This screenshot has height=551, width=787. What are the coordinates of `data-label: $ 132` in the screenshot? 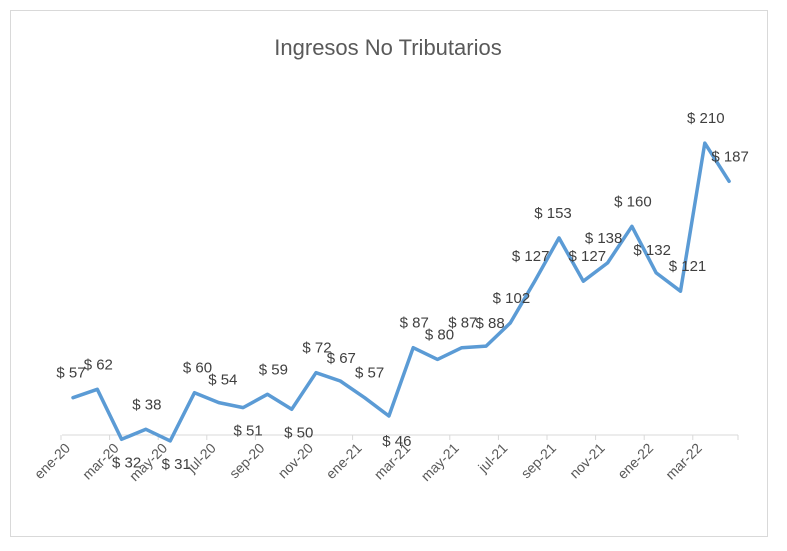 It's located at (652, 250).